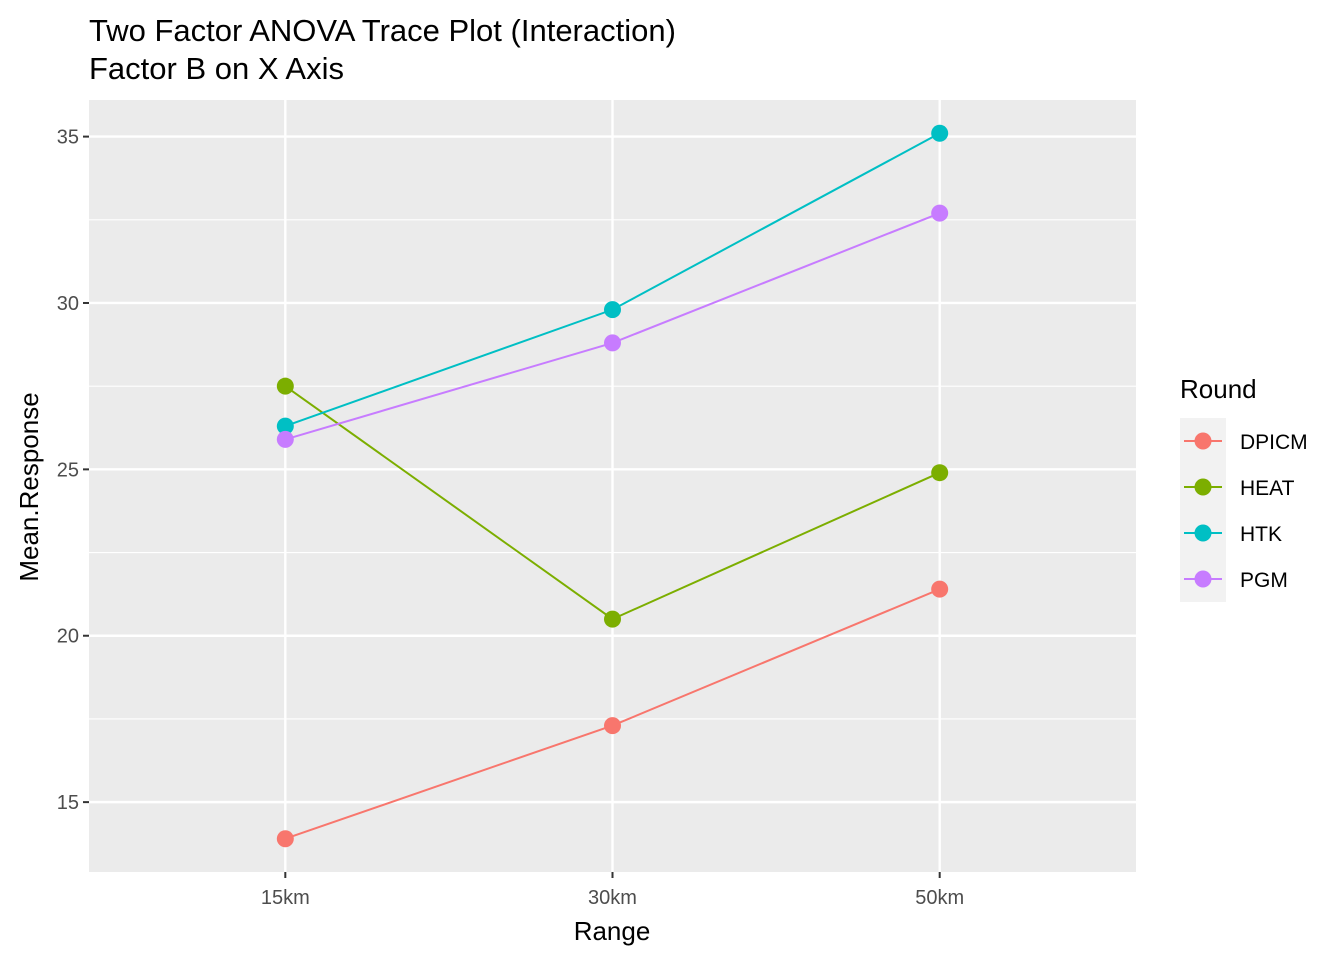 The width and height of the screenshot is (1344, 960). I want to click on legend-key-point-heat, so click(1203, 487).